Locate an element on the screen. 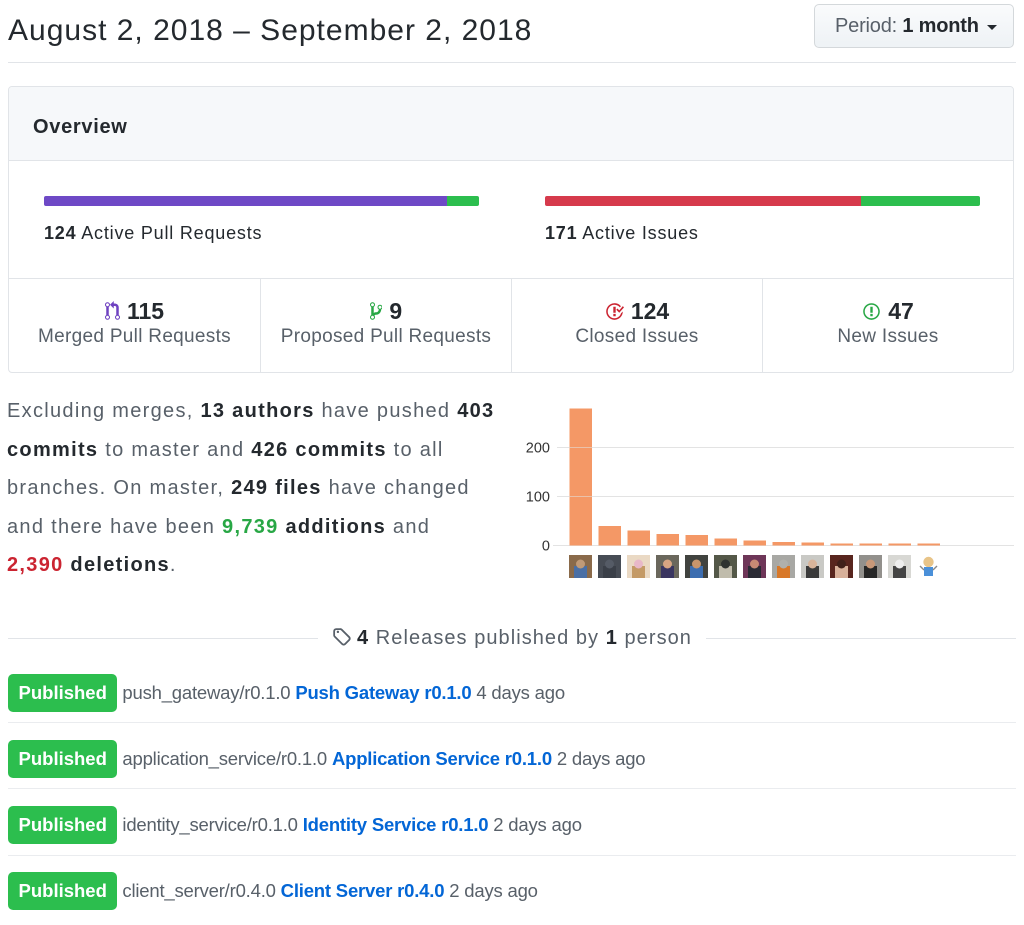 The image size is (1024, 925). svg-text: 0 is located at coordinates (546, 547).